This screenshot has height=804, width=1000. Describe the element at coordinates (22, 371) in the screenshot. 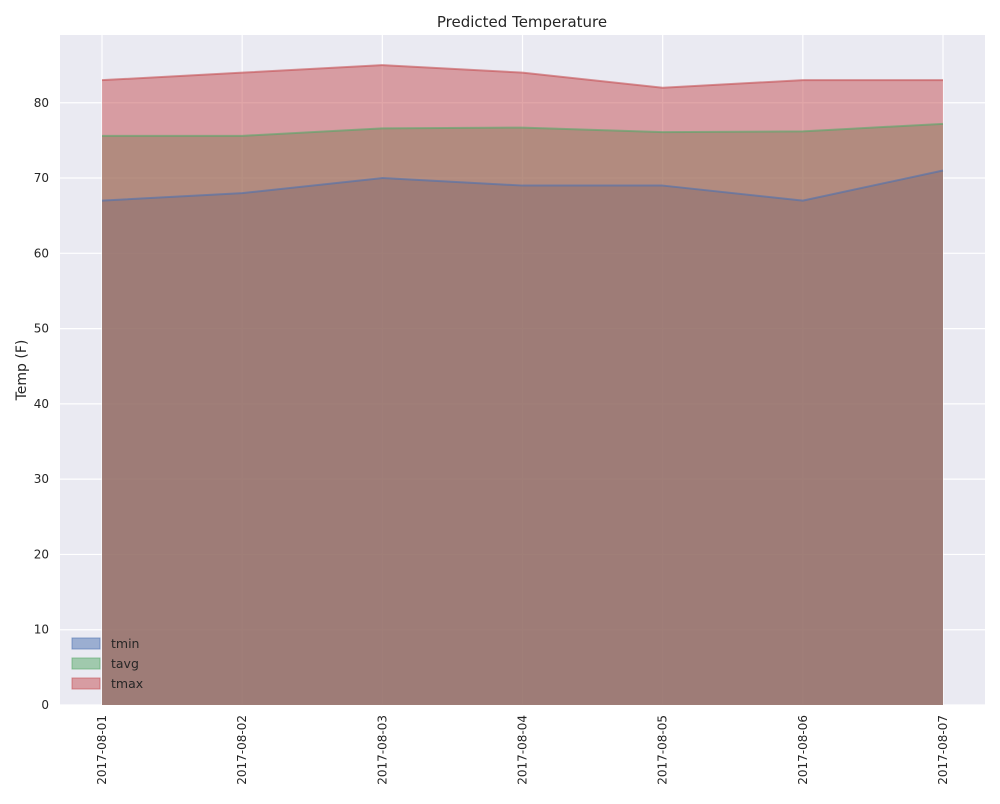

I see `y-axis-title: Temp (F)` at that location.